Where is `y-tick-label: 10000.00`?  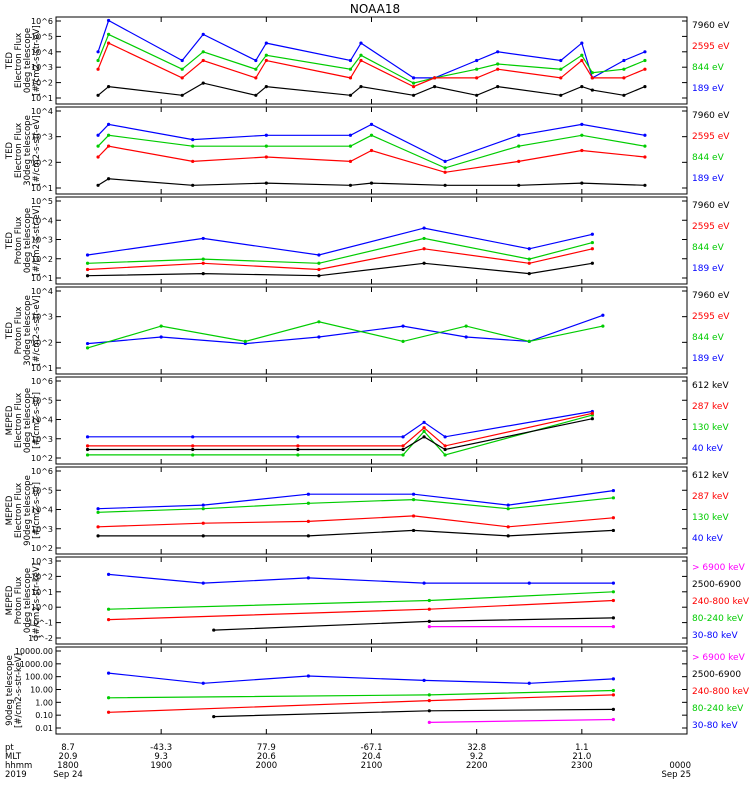 y-tick-label: 10000.00 is located at coordinates (34, 651).